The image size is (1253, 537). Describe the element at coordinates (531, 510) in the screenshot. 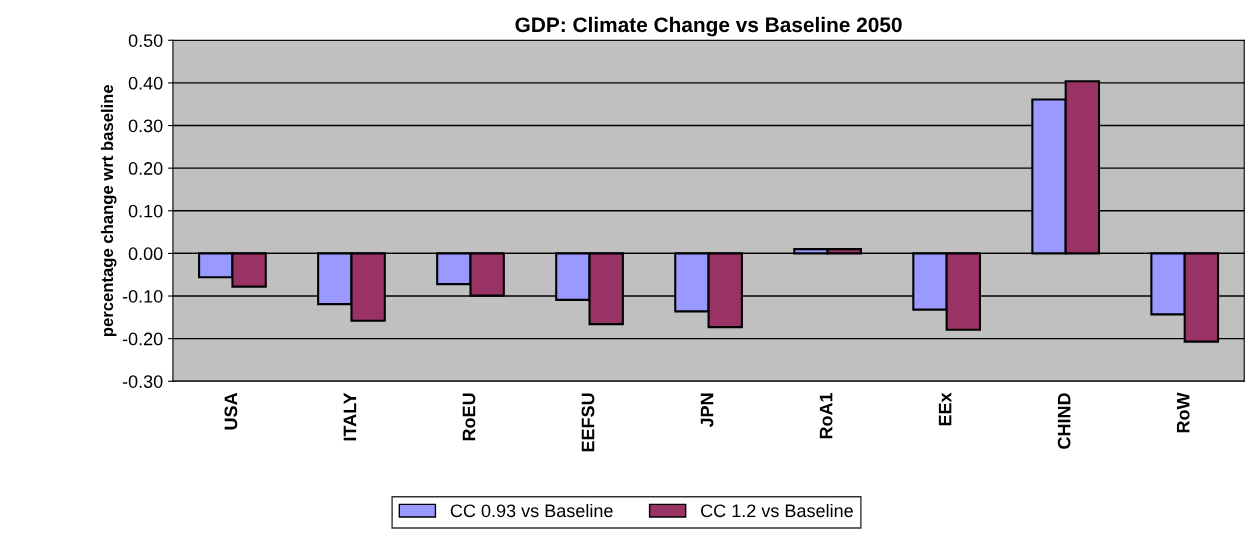

I see `legend-label: CC 0.93 vs Baseline` at that location.